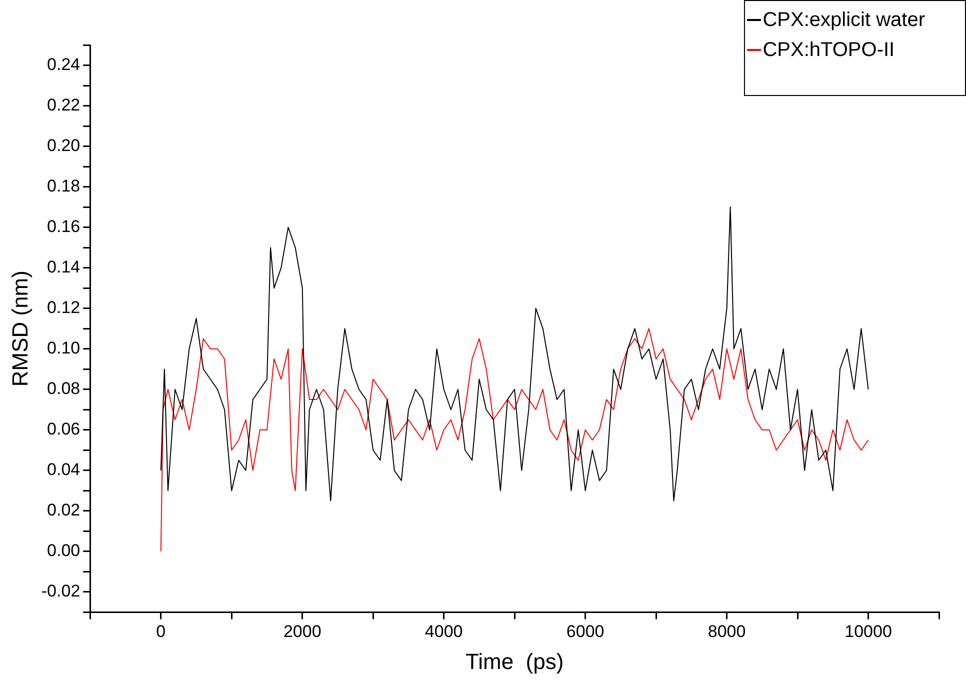 This screenshot has height=684, width=966. Describe the element at coordinates (63, 550) in the screenshot. I see `y-tick-label: 0.00` at that location.